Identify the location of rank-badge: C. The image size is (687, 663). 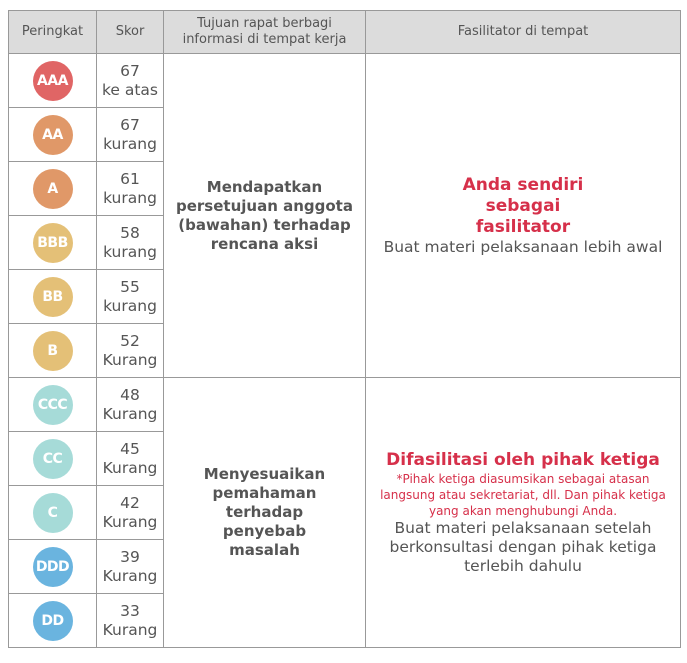
(52, 512).